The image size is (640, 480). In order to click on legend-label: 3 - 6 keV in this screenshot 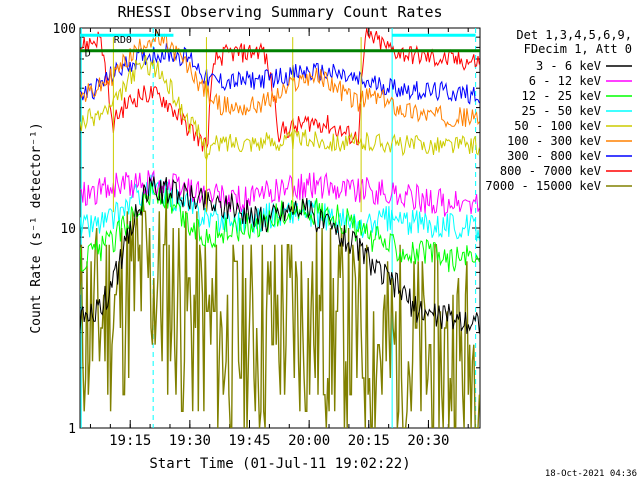, I will do `click(568, 66)`.